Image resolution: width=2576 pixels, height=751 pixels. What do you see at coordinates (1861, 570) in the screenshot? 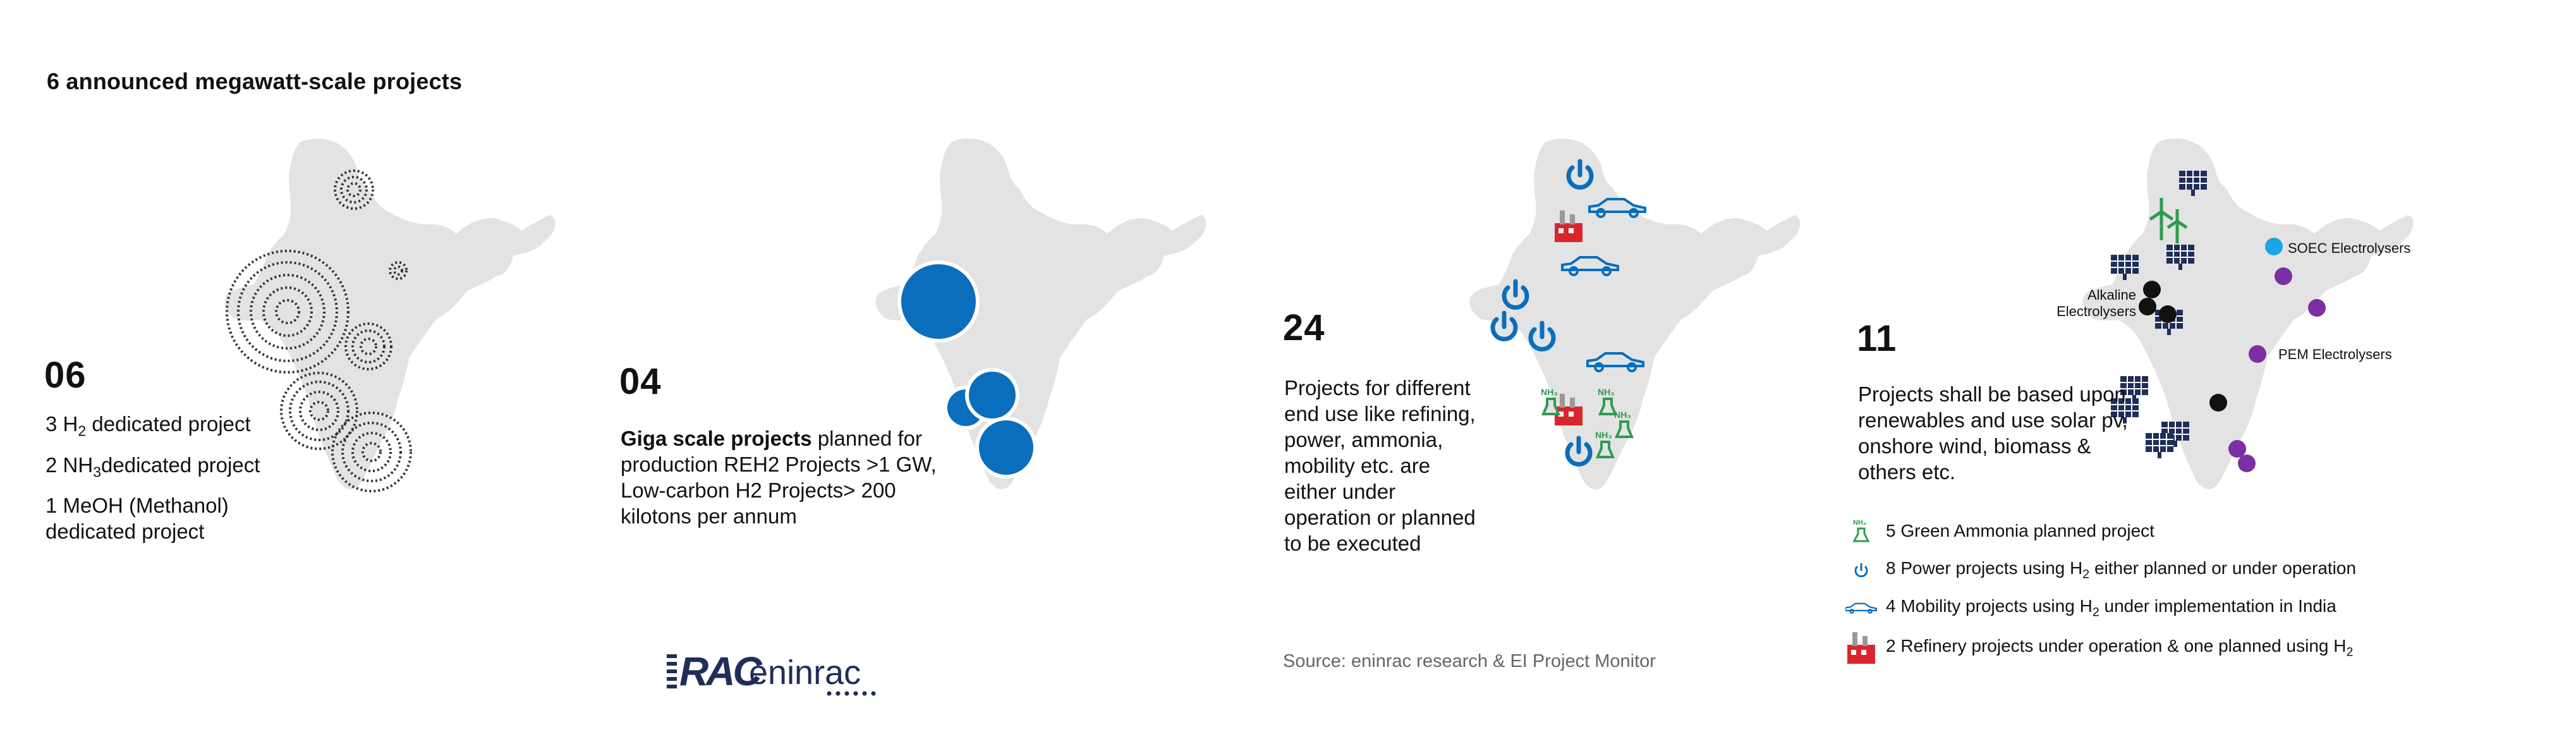
I see `power-icon` at bounding box center [1861, 570].